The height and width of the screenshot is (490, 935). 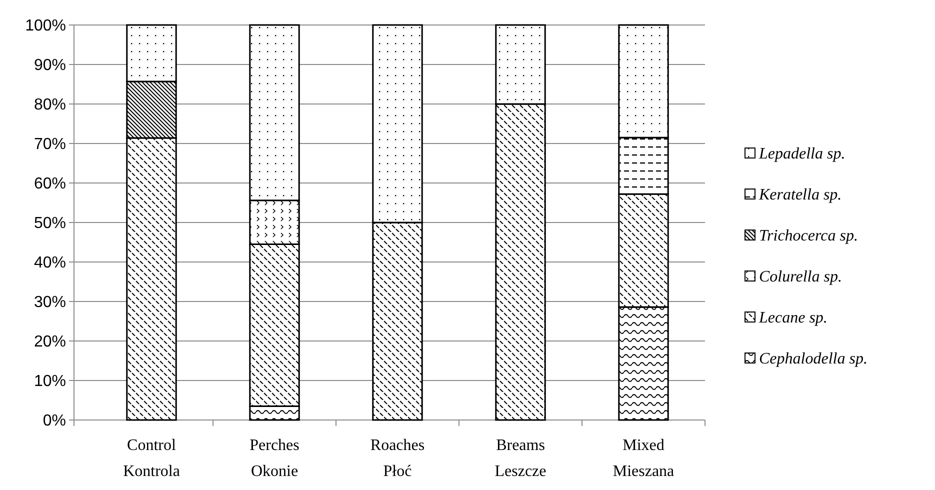 What do you see at coordinates (151, 458) in the screenshot?
I see `x-tick-label: Control Kontrola` at bounding box center [151, 458].